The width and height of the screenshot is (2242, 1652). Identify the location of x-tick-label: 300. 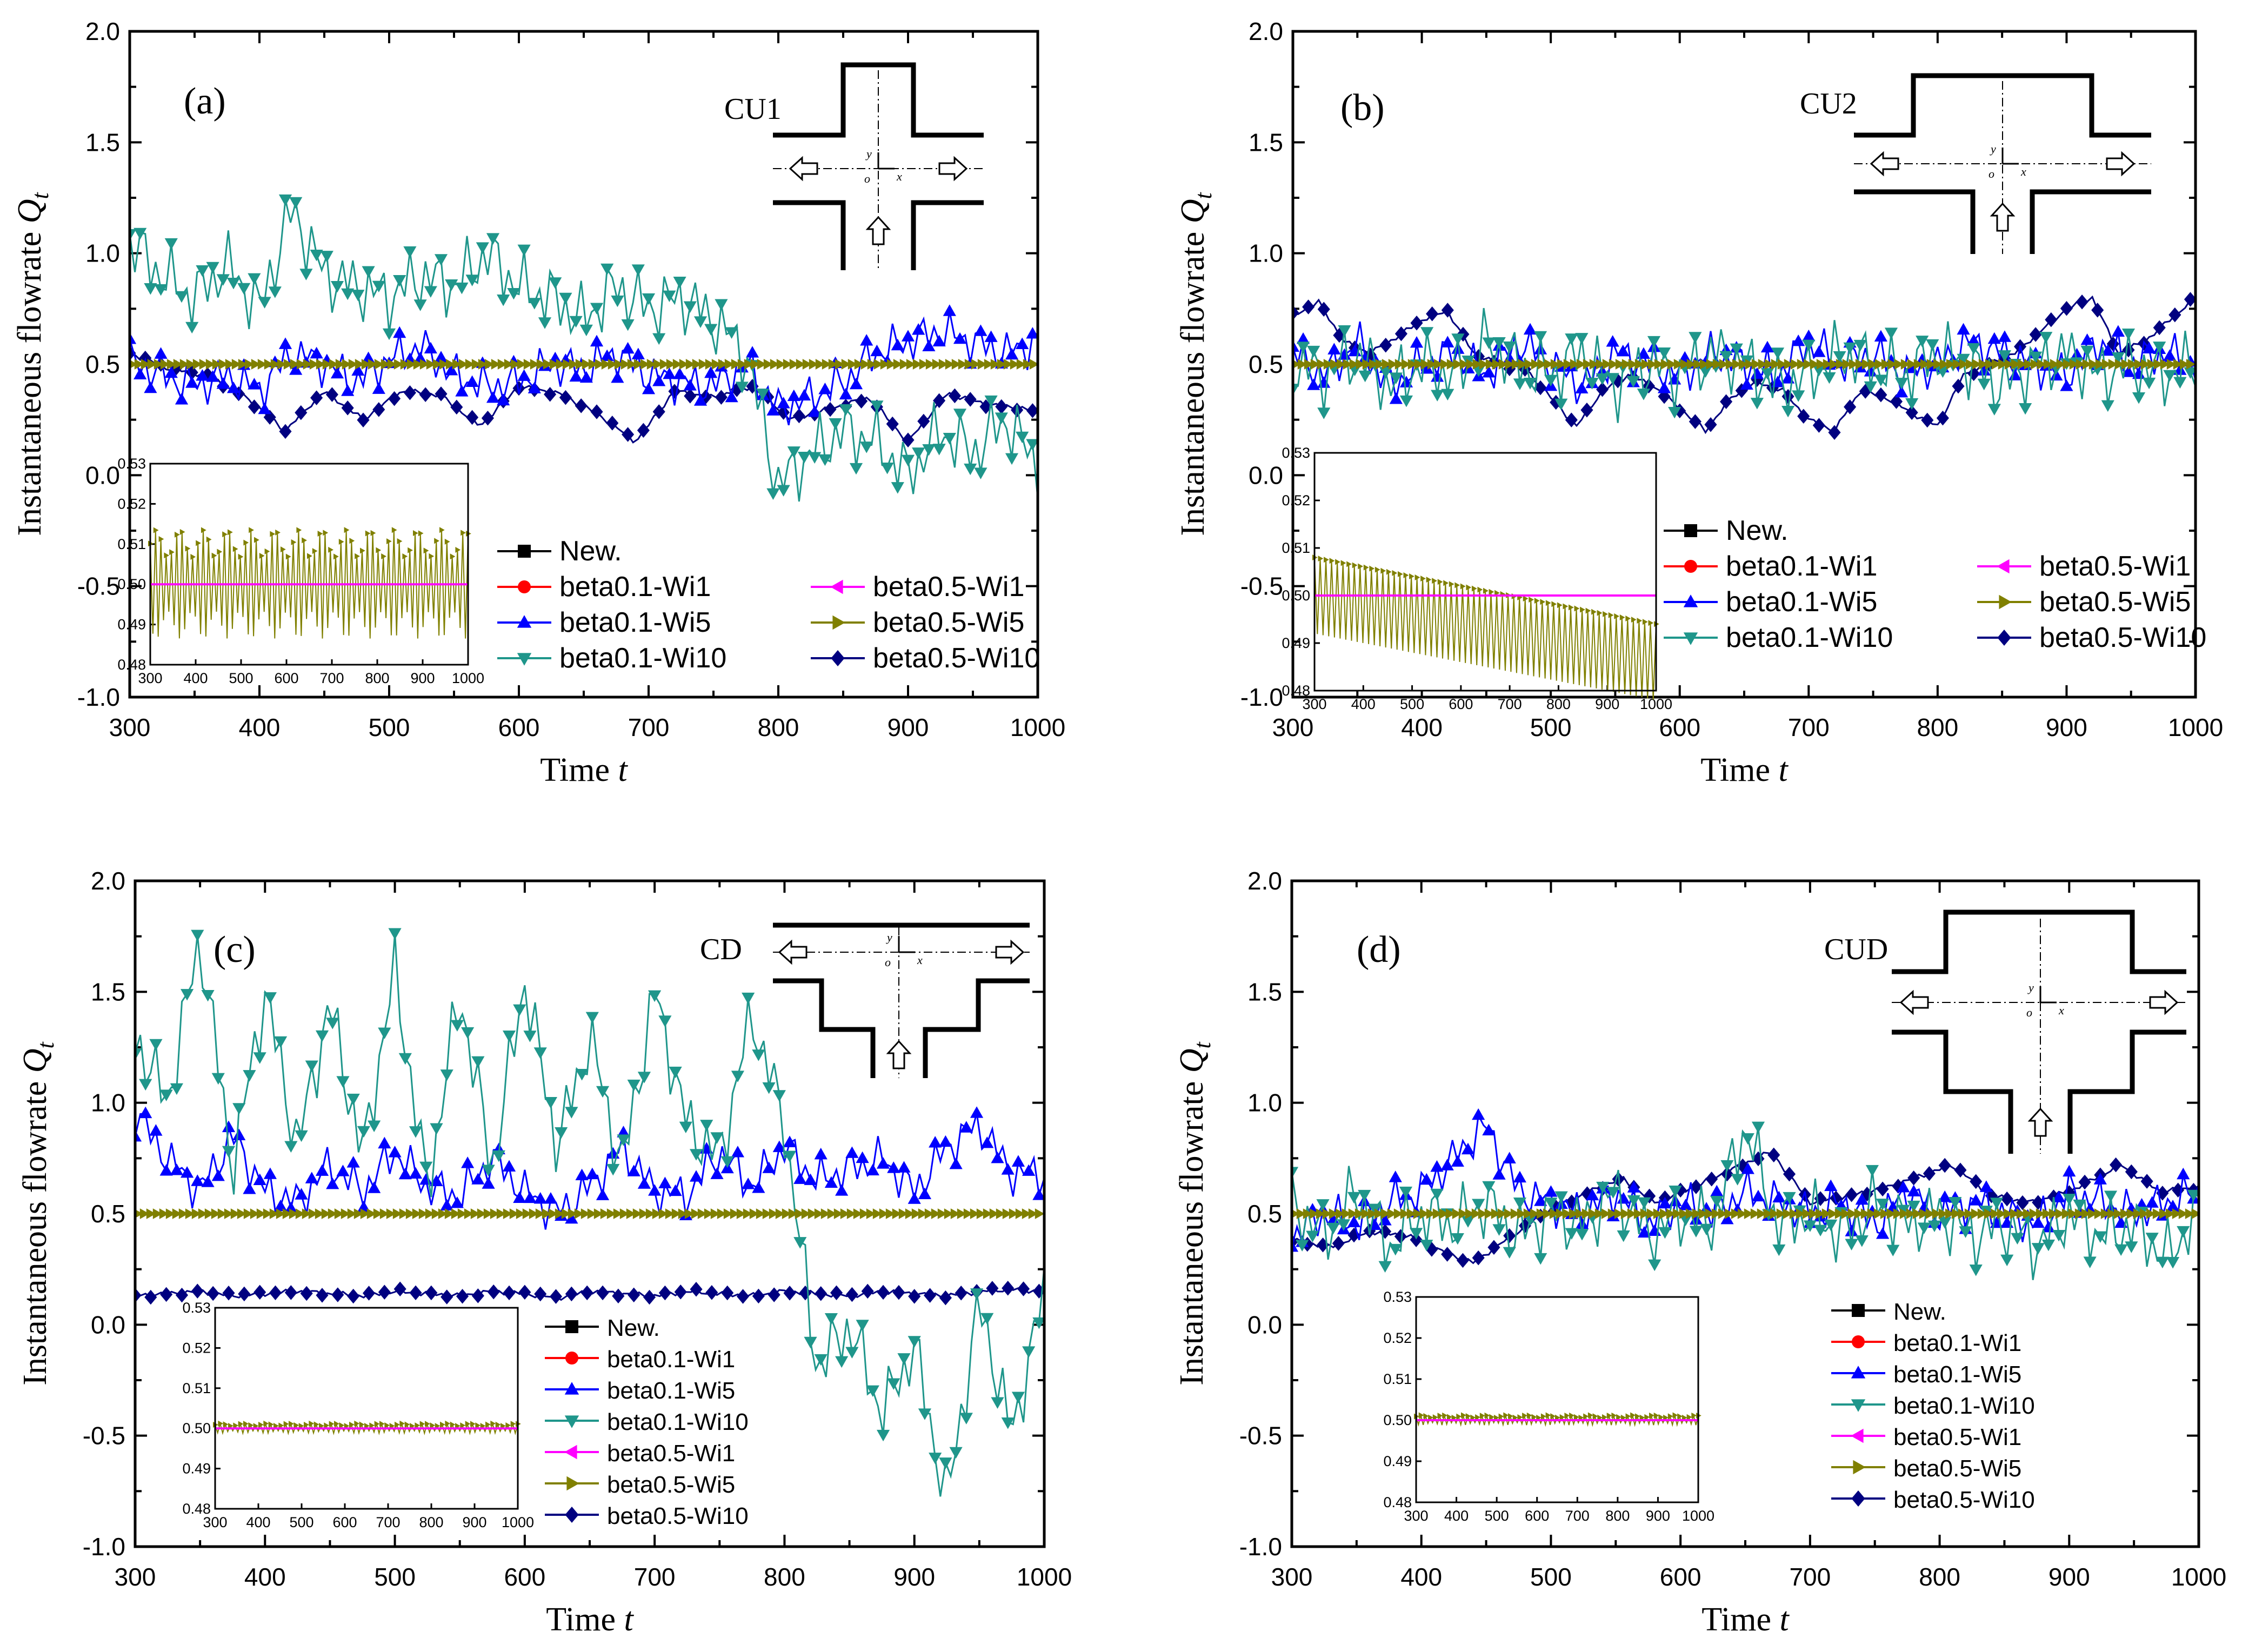
(135, 1577).